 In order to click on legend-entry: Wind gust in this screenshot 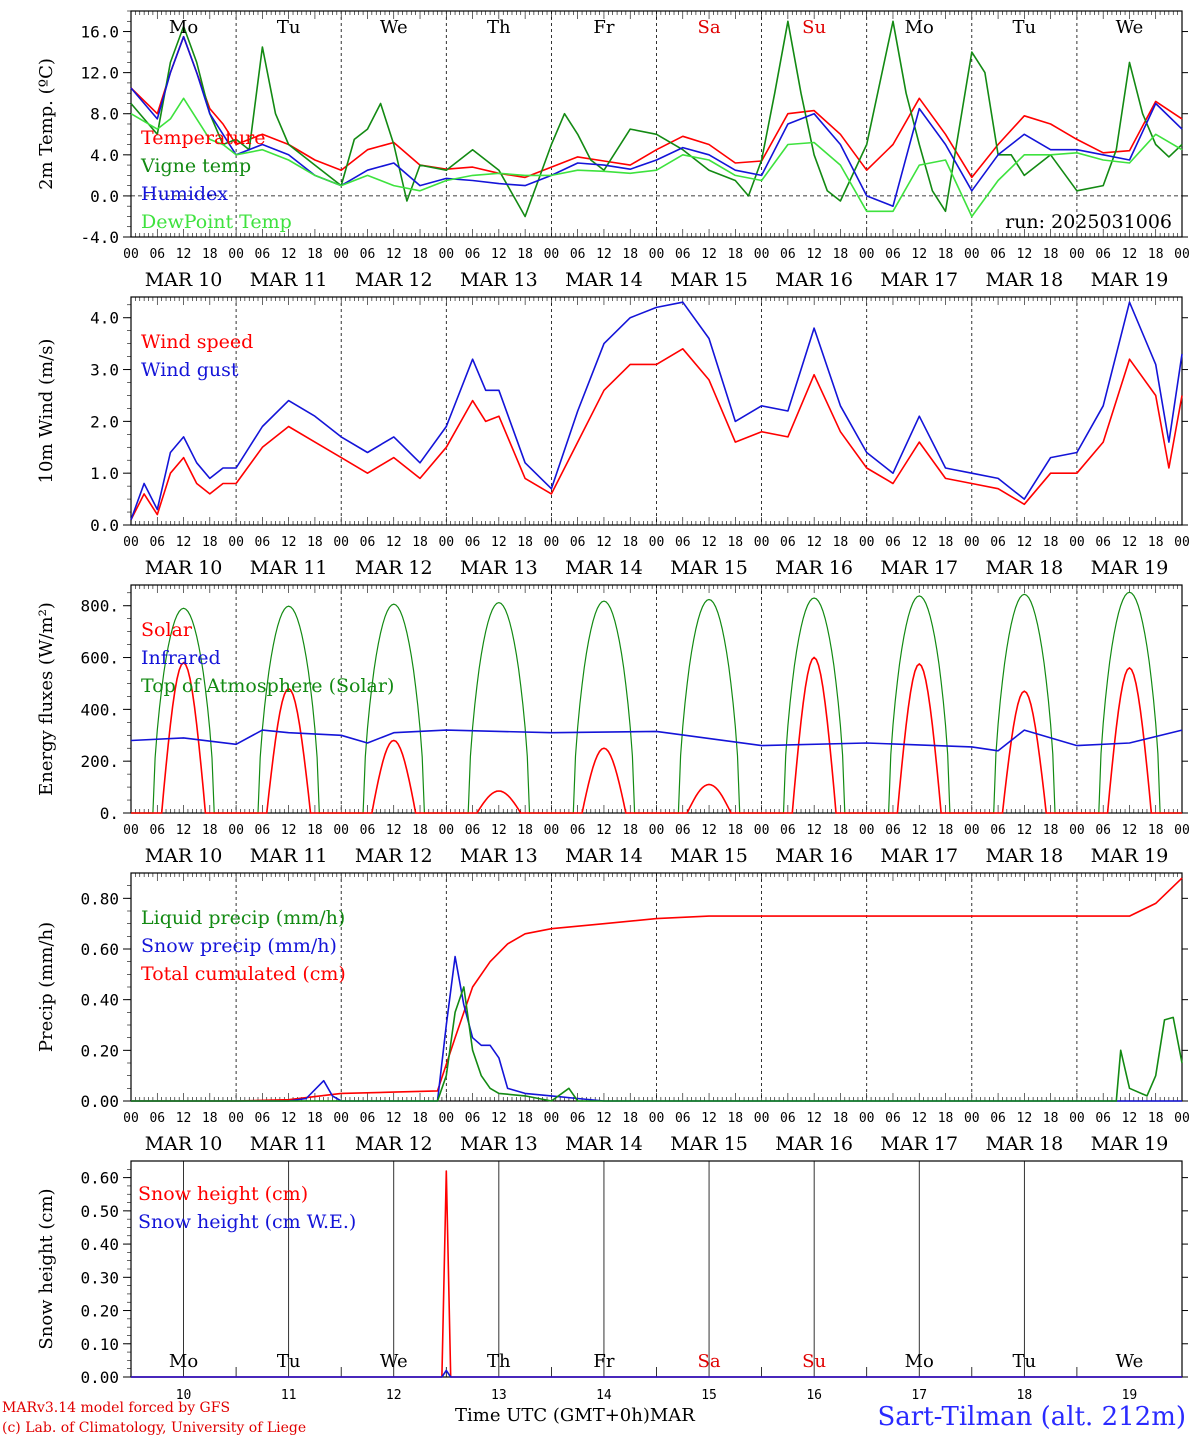, I will do `click(190, 370)`.